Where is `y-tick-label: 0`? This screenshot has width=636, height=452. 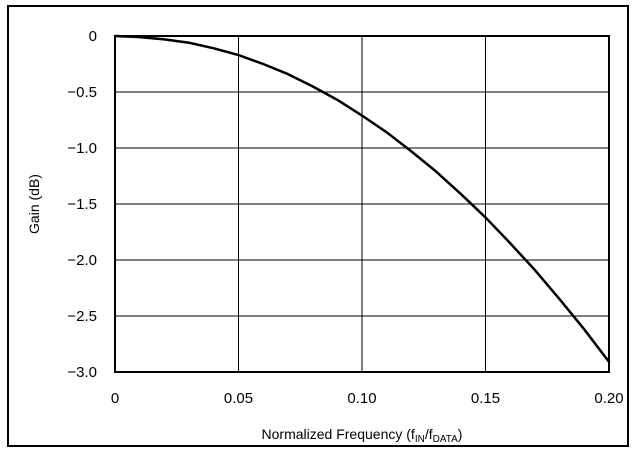 y-tick-label: 0 is located at coordinates (93, 36).